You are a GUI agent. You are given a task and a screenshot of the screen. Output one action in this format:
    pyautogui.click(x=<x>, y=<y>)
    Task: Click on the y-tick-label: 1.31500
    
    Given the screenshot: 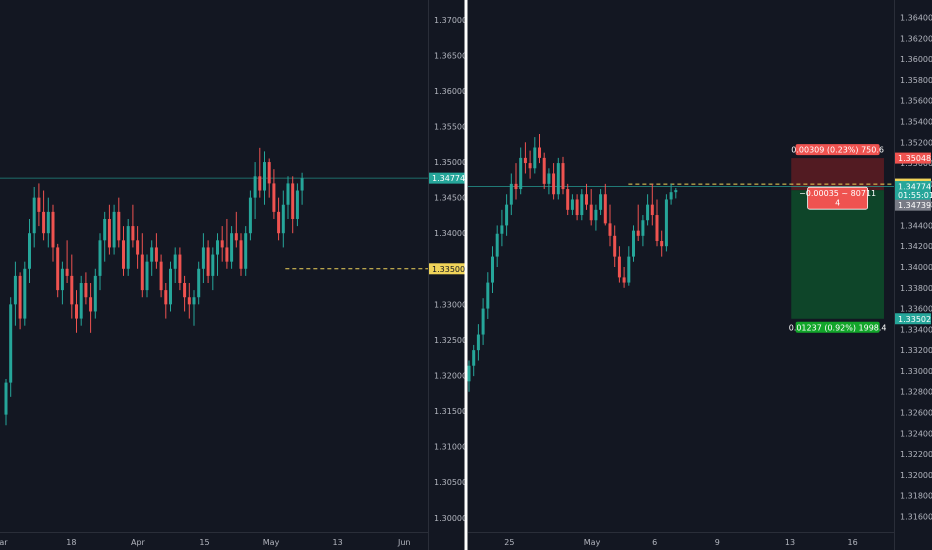 What is the action you would take?
    pyautogui.click(x=450, y=411)
    